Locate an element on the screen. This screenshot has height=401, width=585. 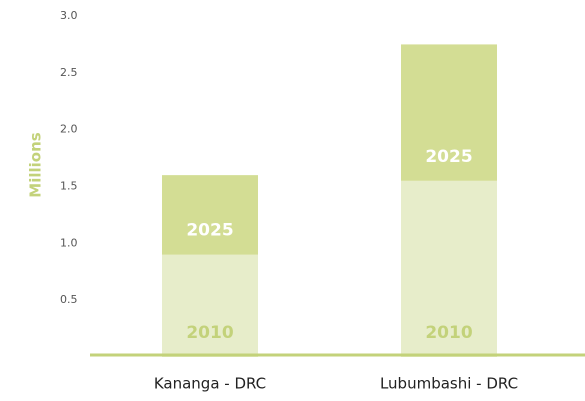
y-tick-label: 1.5 is located at coordinates (69, 186).